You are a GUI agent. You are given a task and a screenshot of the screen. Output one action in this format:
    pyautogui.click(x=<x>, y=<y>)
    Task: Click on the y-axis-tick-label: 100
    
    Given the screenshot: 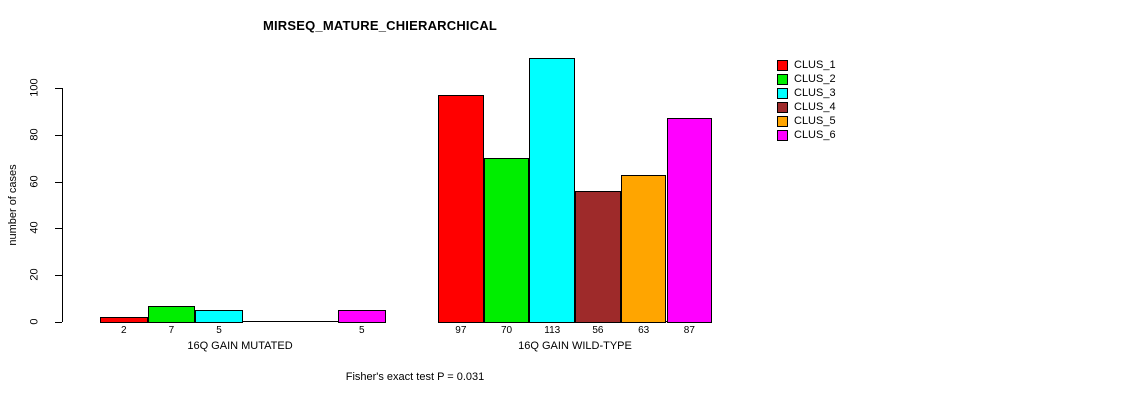 What is the action you would take?
    pyautogui.click(x=34, y=87)
    